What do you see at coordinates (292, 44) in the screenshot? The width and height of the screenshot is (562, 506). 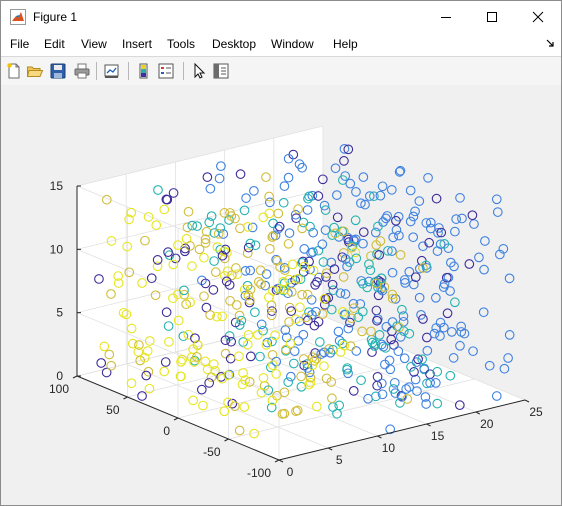 I see `menu-window: Window` at bounding box center [292, 44].